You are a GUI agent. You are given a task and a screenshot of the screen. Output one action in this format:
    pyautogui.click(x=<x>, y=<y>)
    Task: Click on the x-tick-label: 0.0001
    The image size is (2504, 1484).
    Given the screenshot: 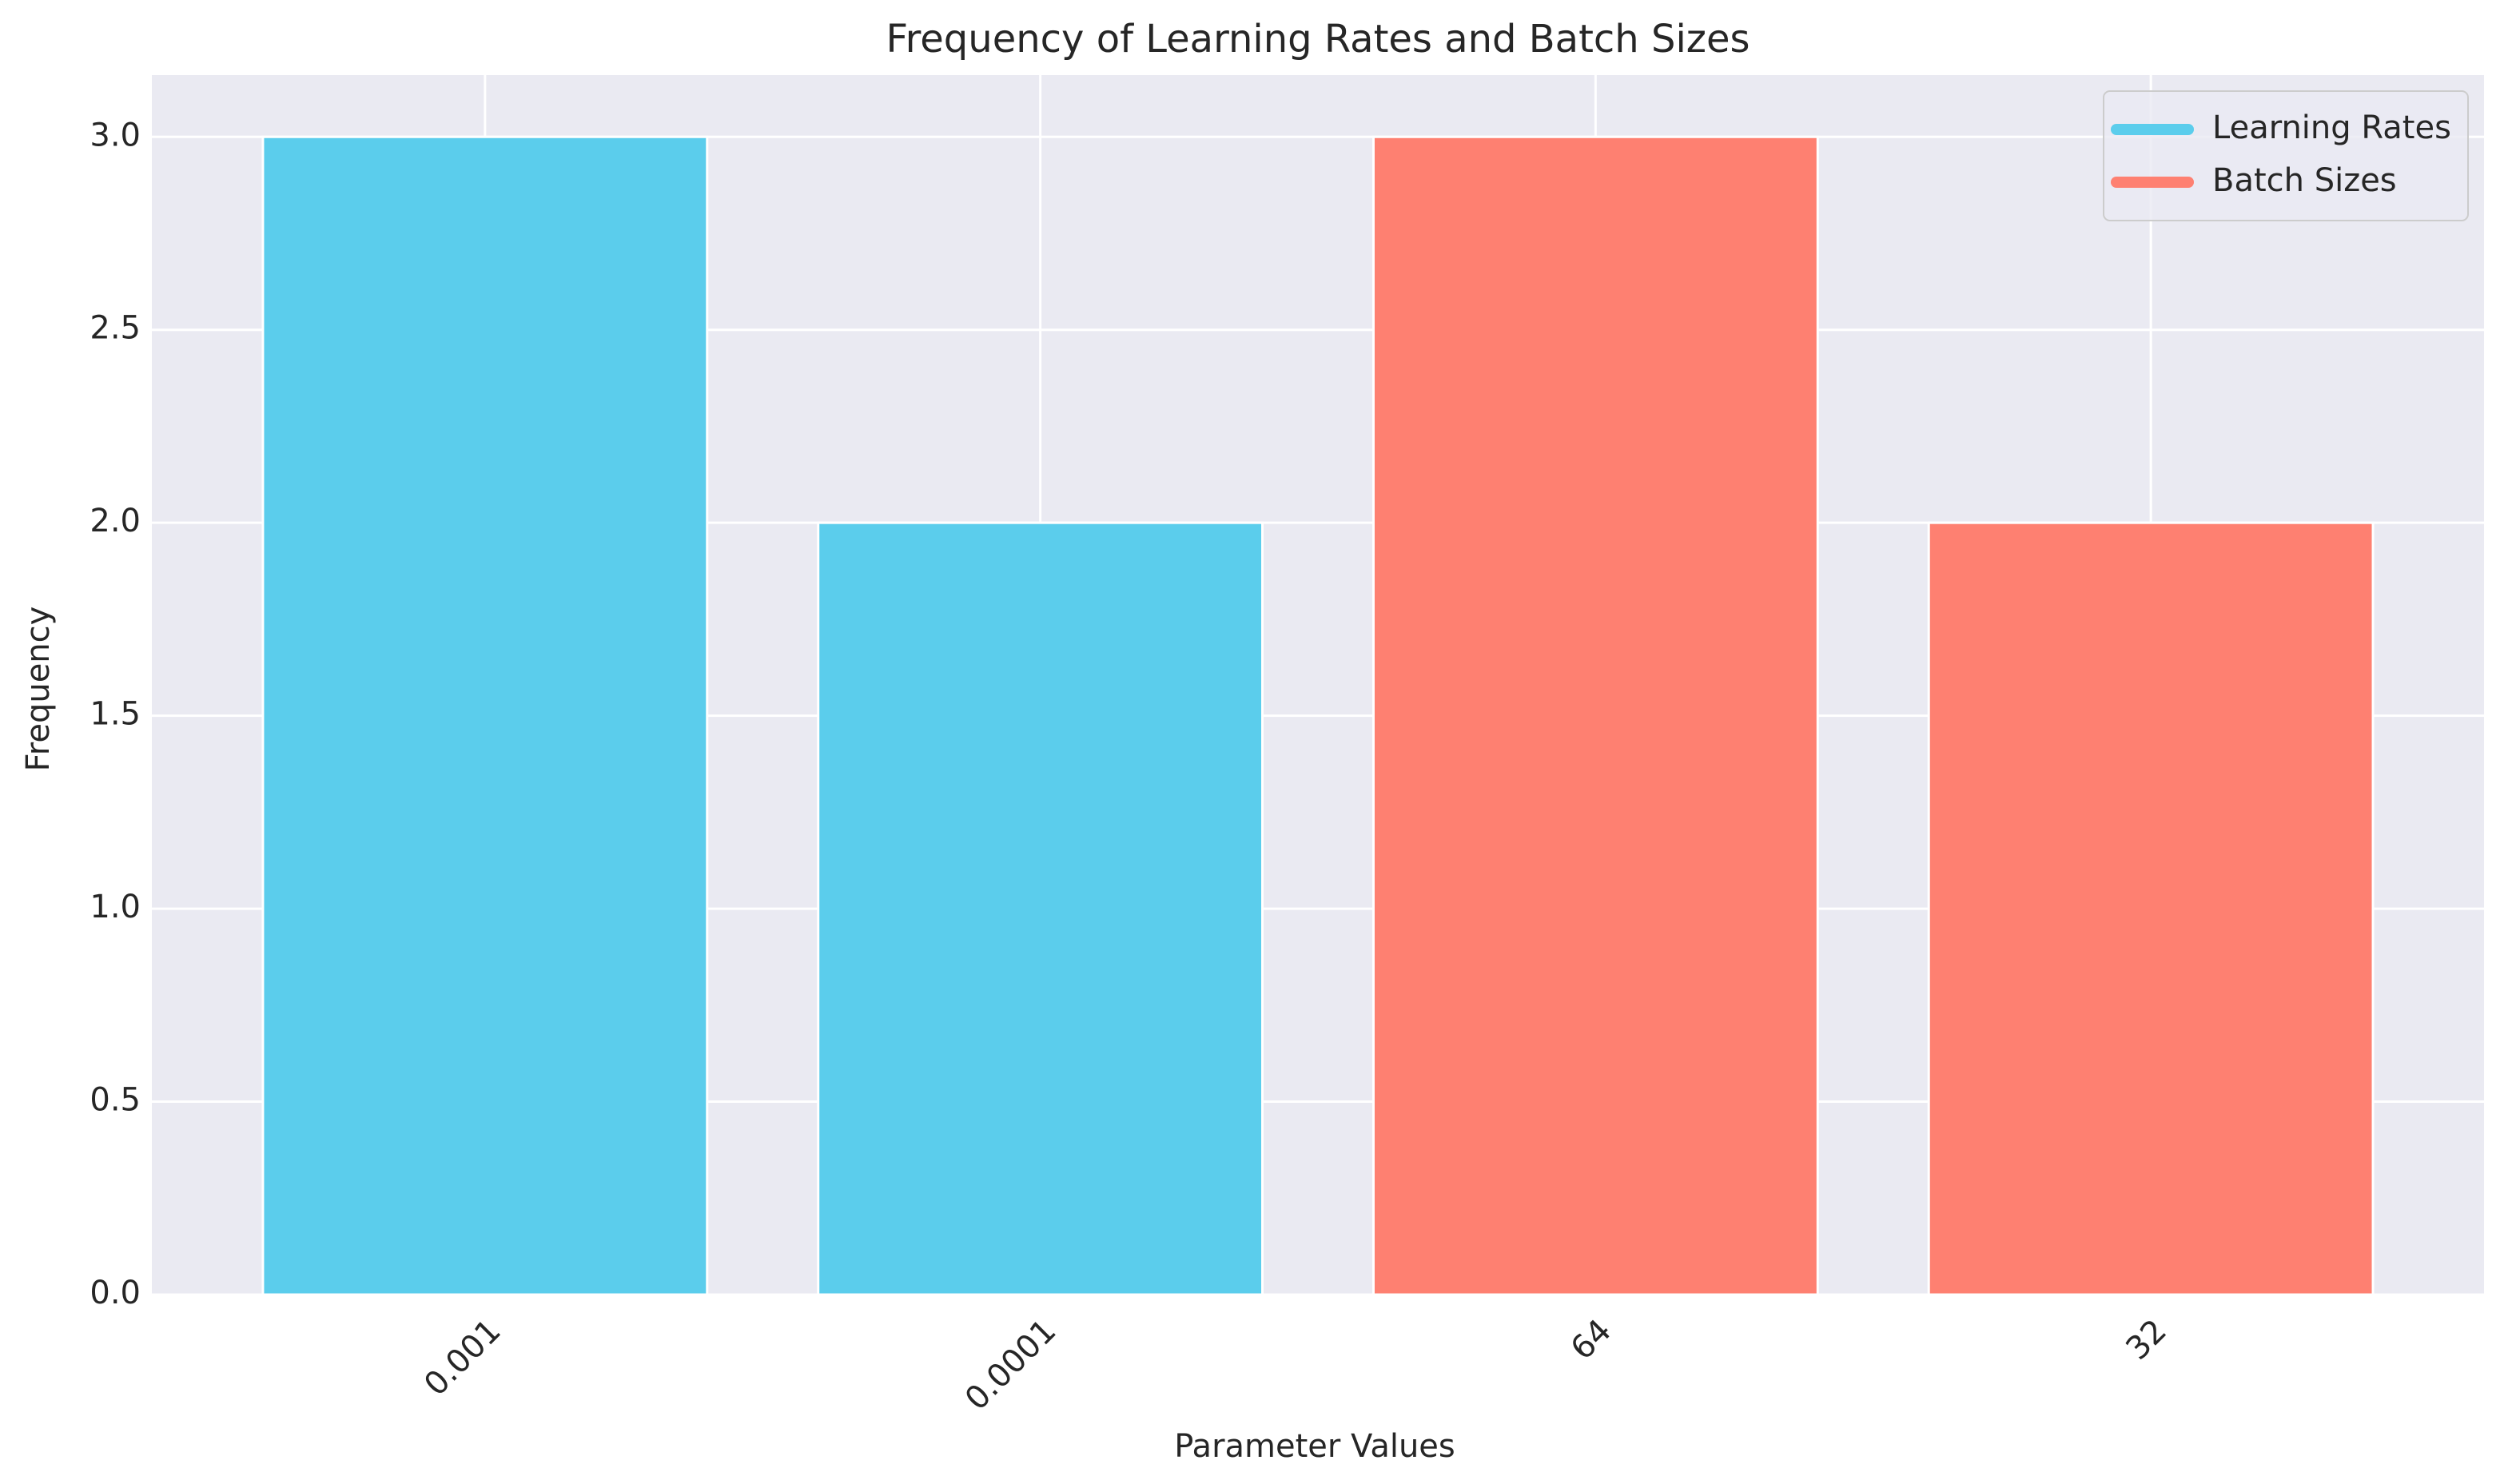 What is the action you would take?
    pyautogui.click(x=1010, y=1364)
    